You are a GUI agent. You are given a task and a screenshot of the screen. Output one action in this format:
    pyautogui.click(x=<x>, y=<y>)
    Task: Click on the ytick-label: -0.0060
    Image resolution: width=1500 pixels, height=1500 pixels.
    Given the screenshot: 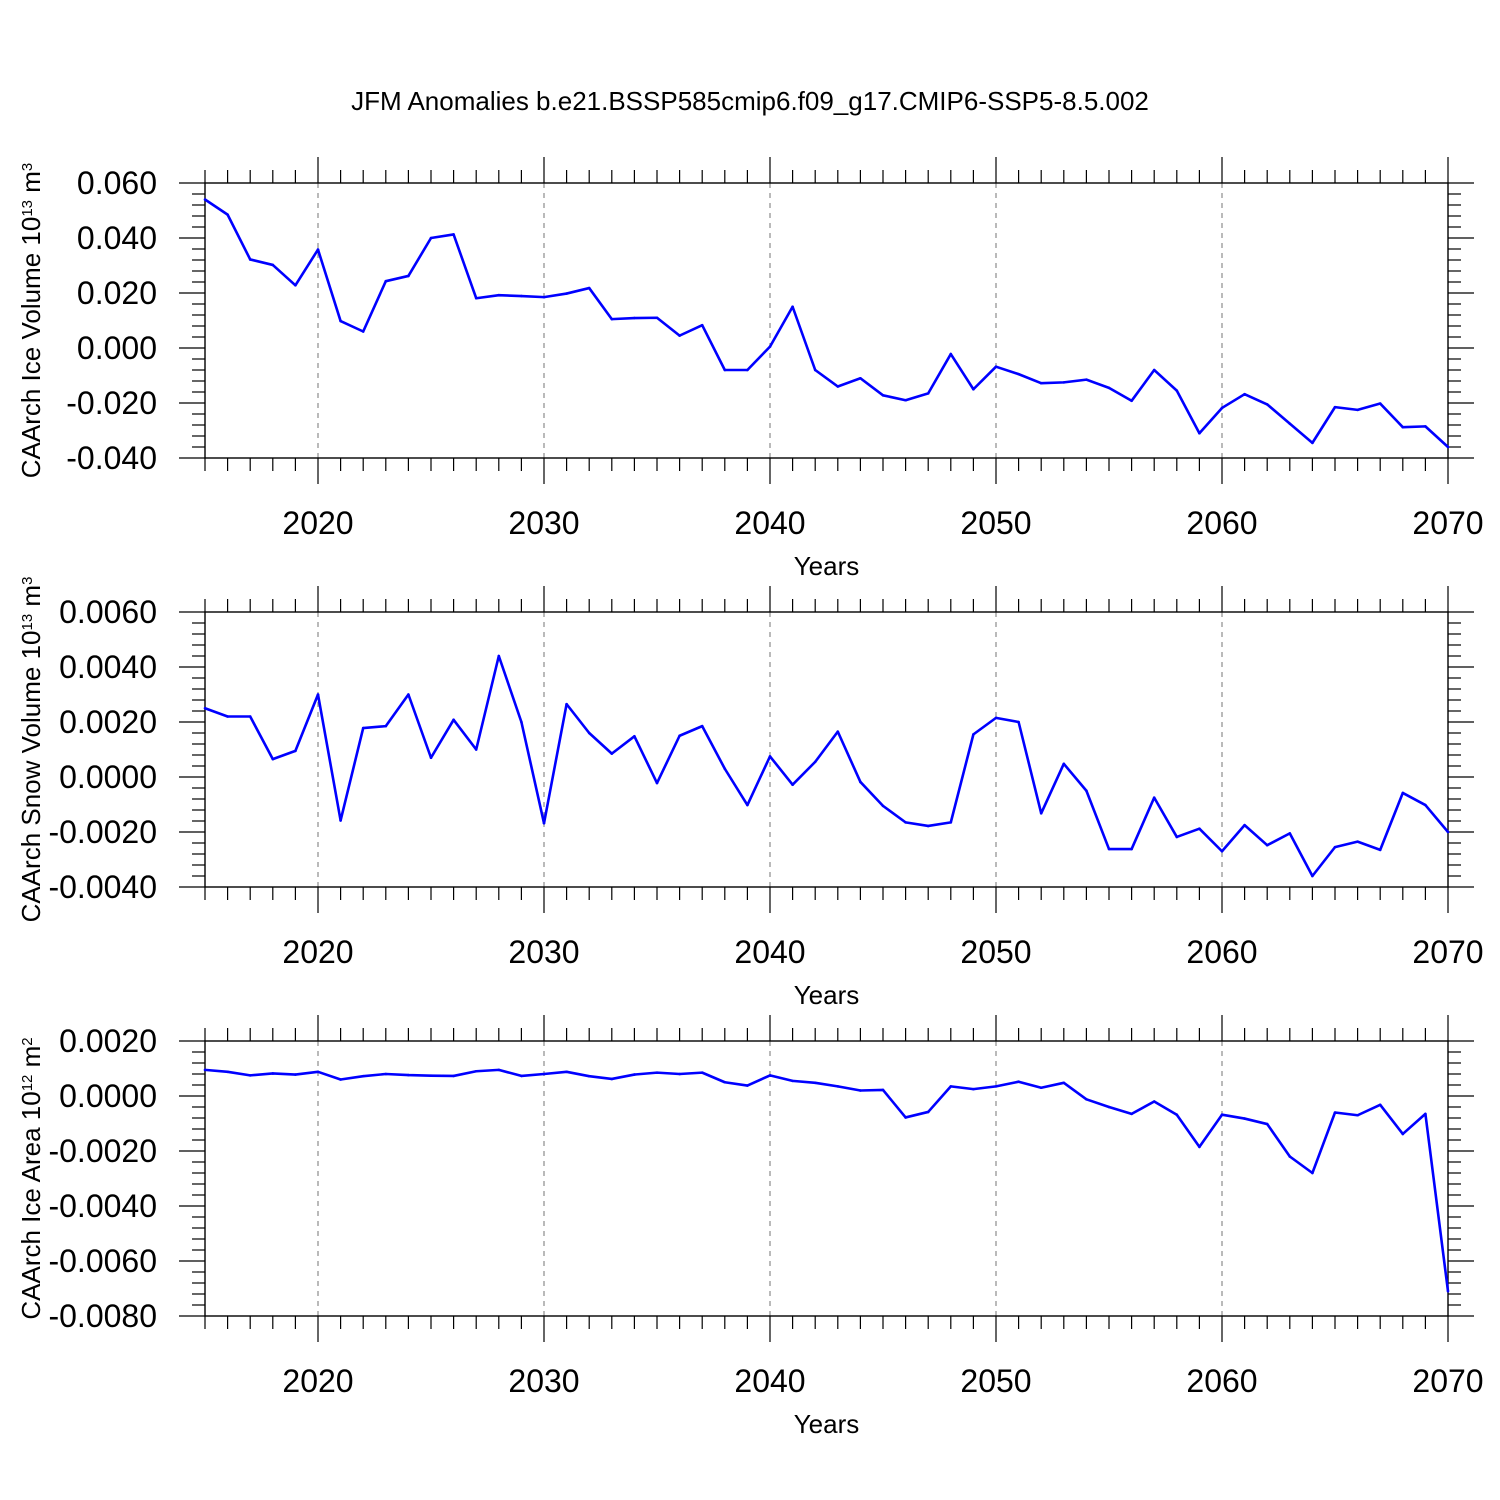 What is the action you would take?
    pyautogui.click(x=102, y=1261)
    